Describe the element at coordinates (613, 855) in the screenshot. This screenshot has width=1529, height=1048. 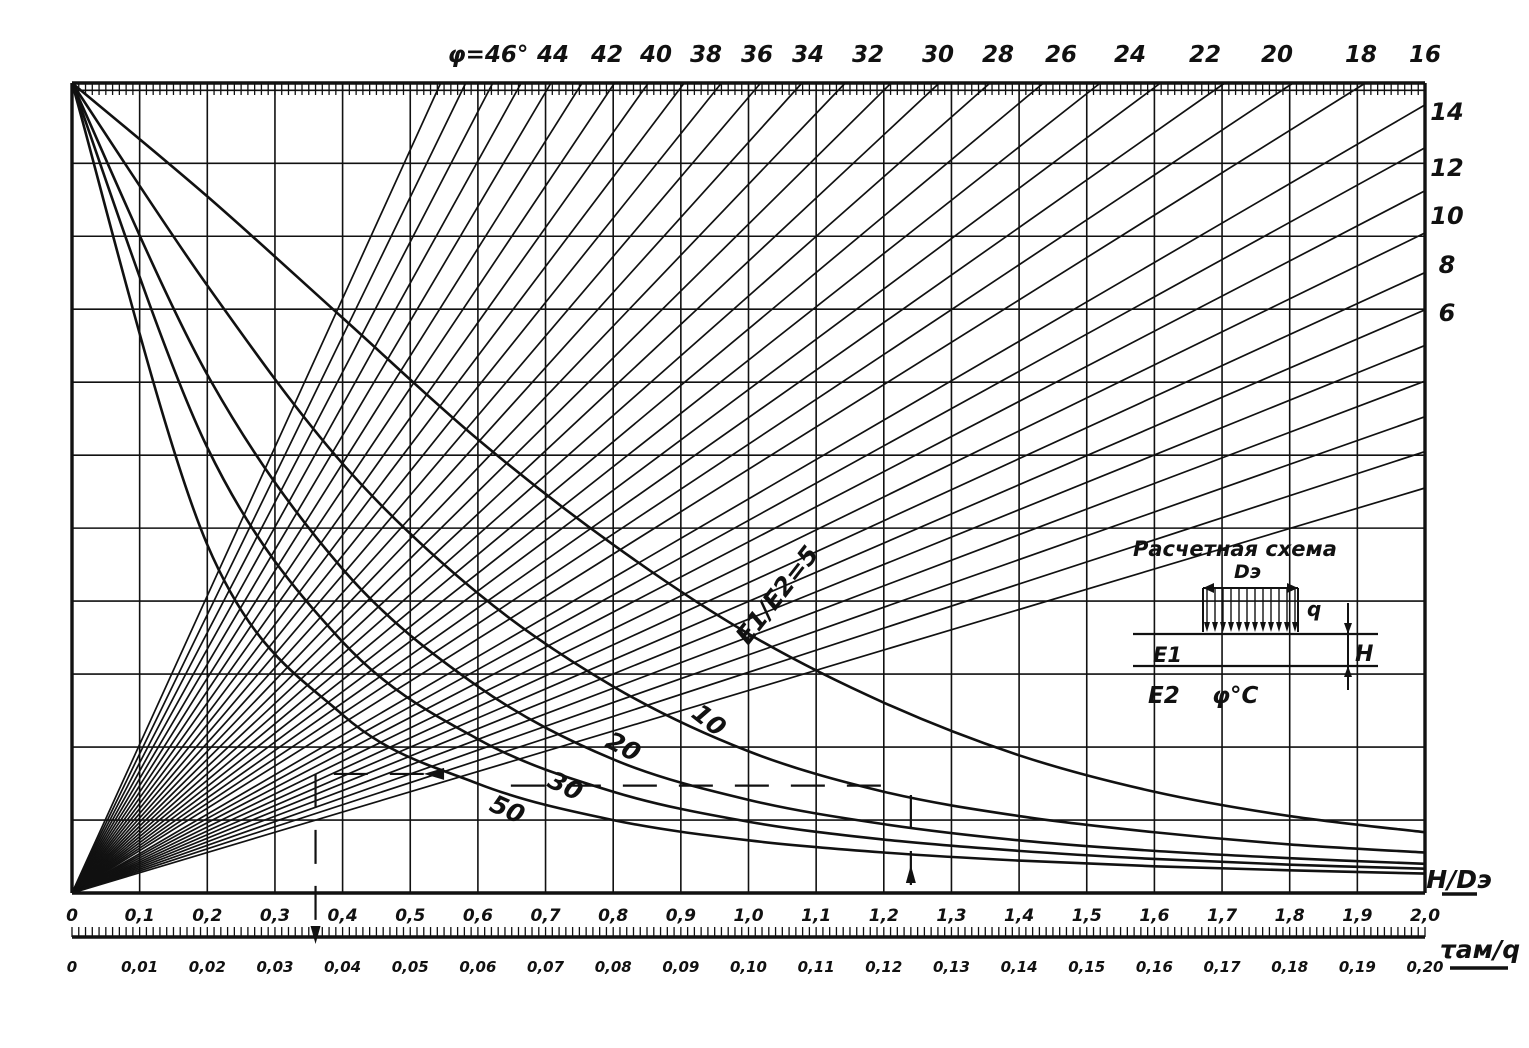
I see `example-path-layer` at that location.